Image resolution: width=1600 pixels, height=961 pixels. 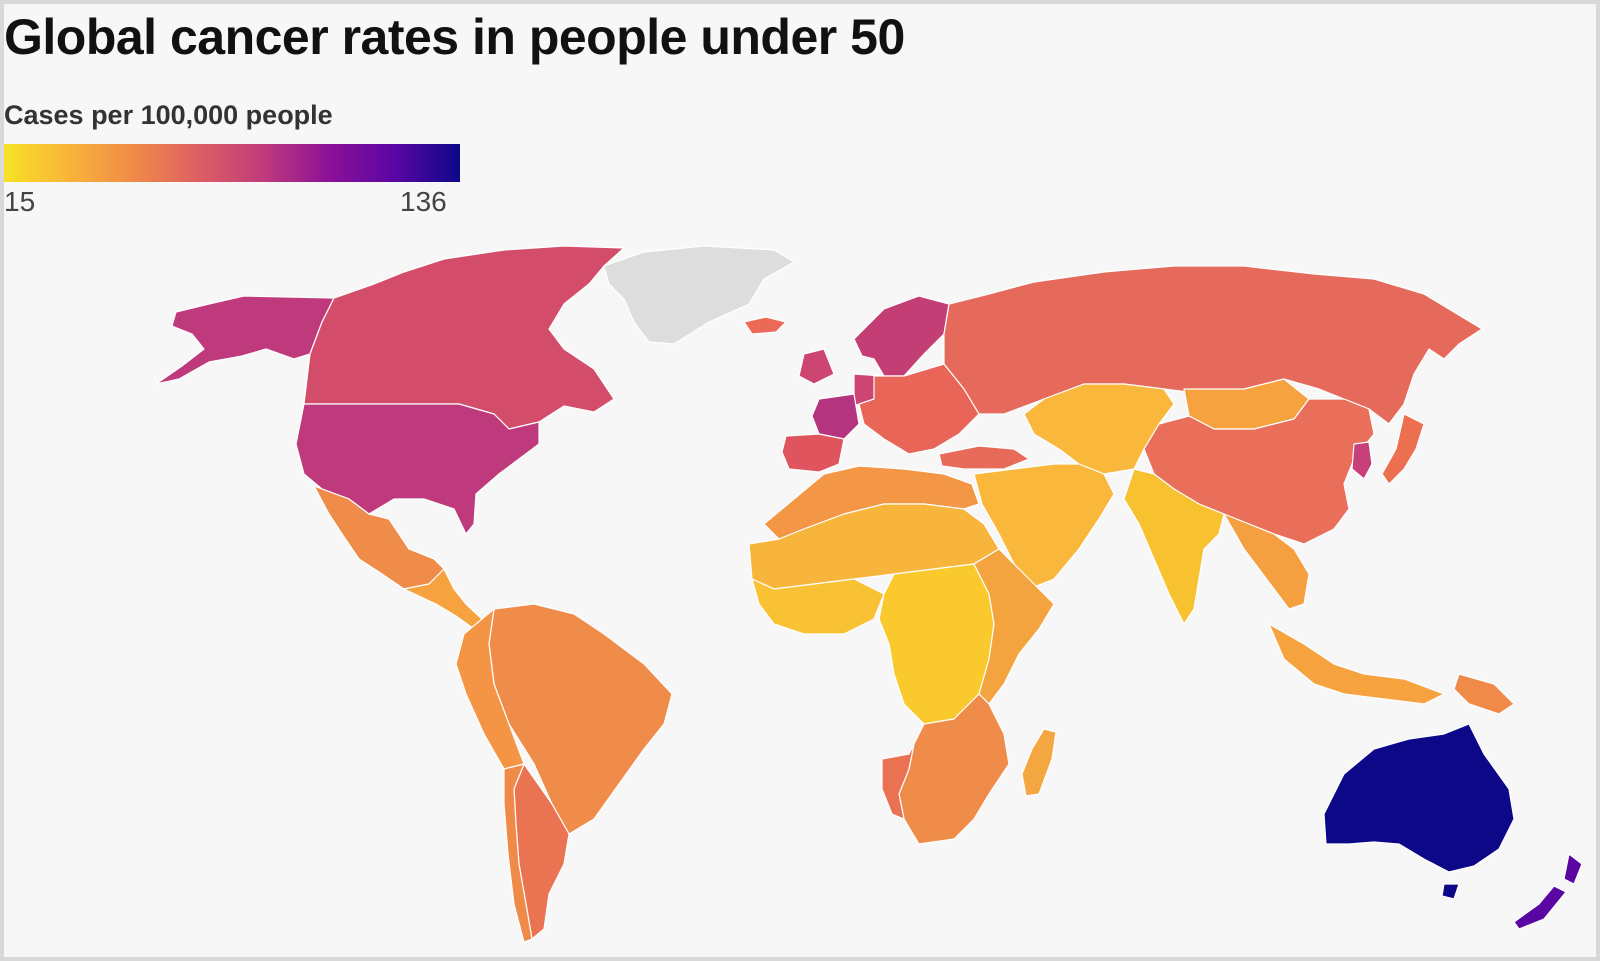 What do you see at coordinates (518, 853) in the screenshot?
I see `region-chile: Chile` at bounding box center [518, 853].